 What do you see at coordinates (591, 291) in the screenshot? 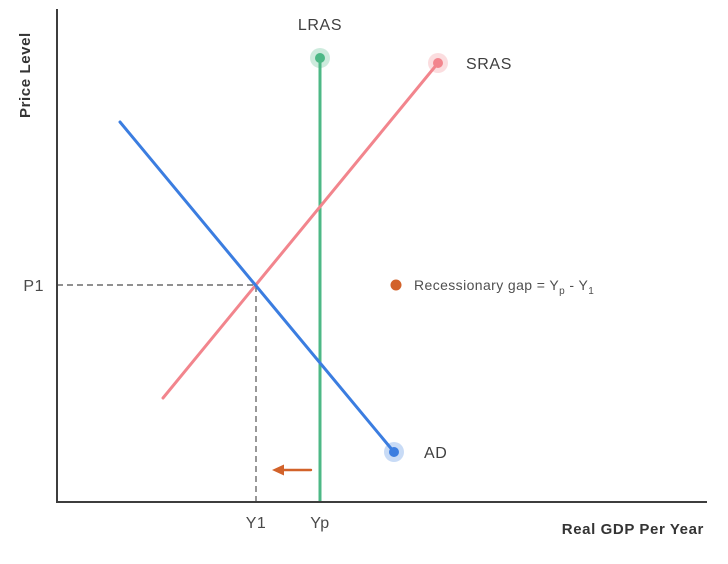
I see `legend-subscript-1: 1` at bounding box center [591, 291].